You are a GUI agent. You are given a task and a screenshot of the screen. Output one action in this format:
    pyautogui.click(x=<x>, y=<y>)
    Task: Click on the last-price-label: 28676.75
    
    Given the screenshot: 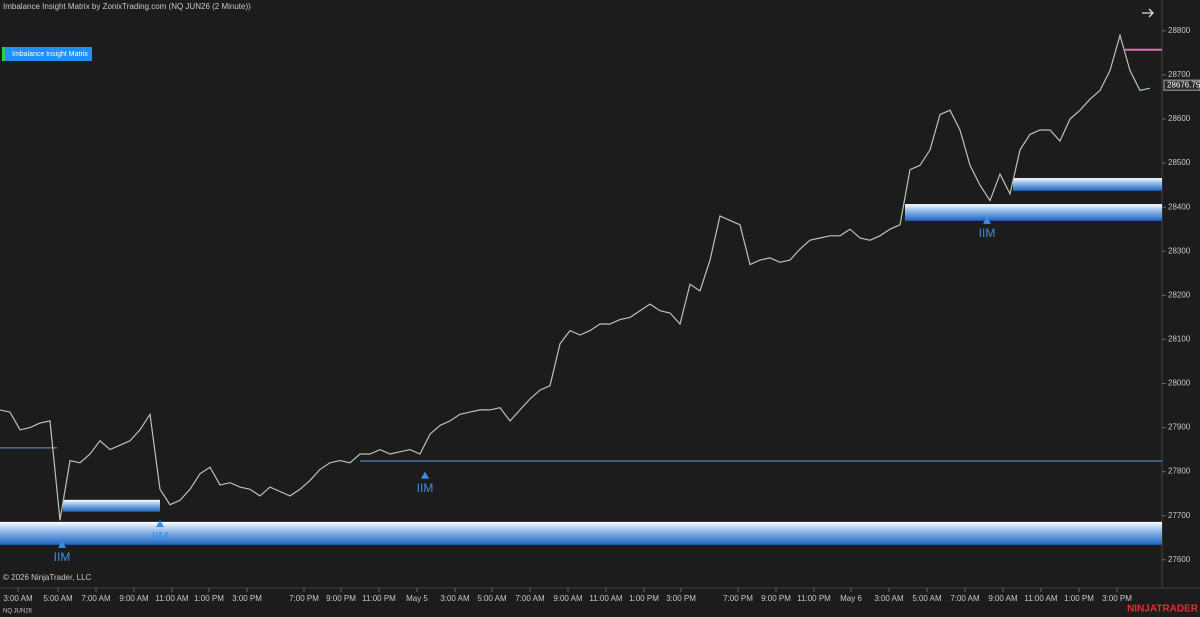 What is the action you would take?
    pyautogui.click(x=1183, y=84)
    